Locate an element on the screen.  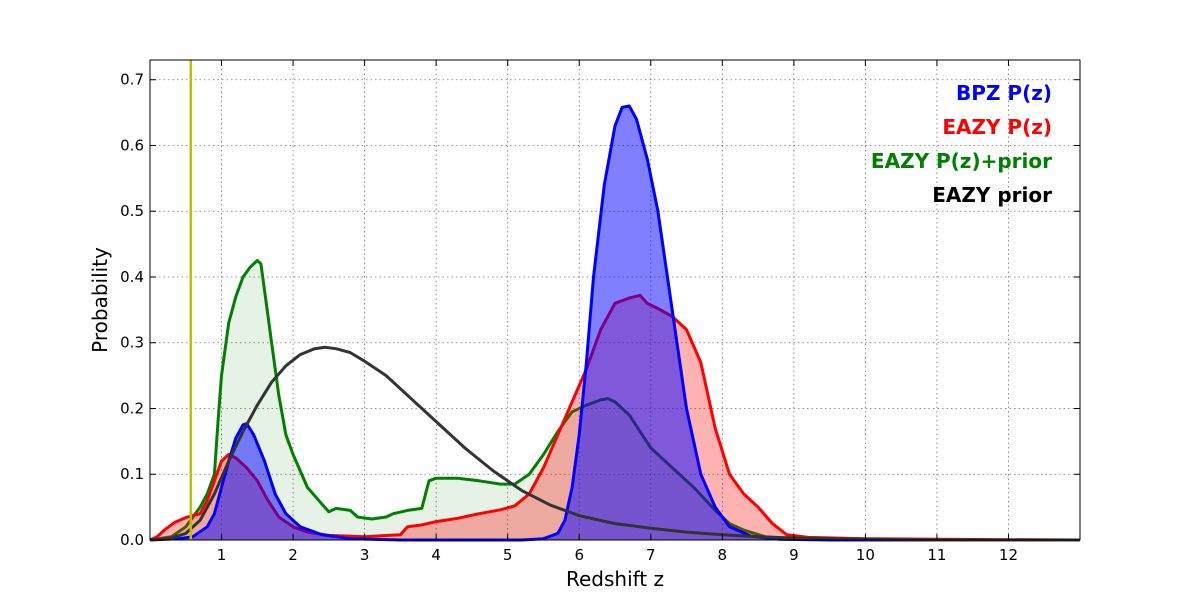
x-axis-label: Redshift z is located at coordinates (615, 579).